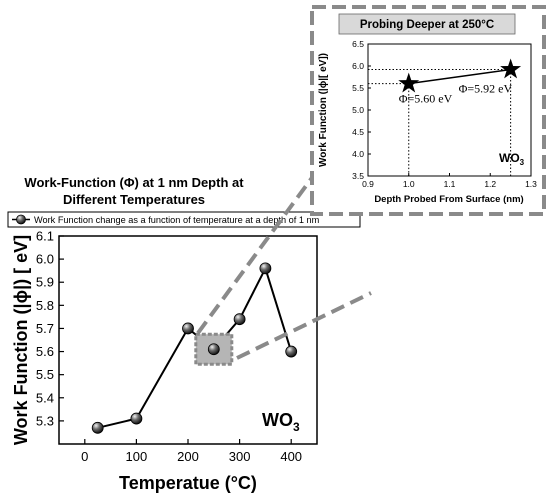 This screenshot has height=496, width=550. I want to click on legend-box, so click(184, 219).